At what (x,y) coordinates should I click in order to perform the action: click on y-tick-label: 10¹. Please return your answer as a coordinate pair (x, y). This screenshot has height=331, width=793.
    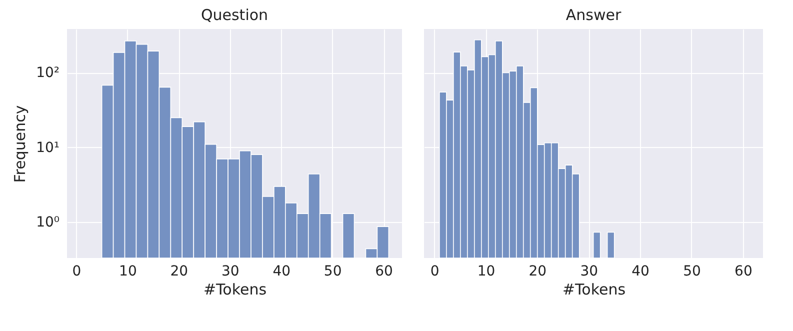
    Looking at the image, I should click on (48, 148).